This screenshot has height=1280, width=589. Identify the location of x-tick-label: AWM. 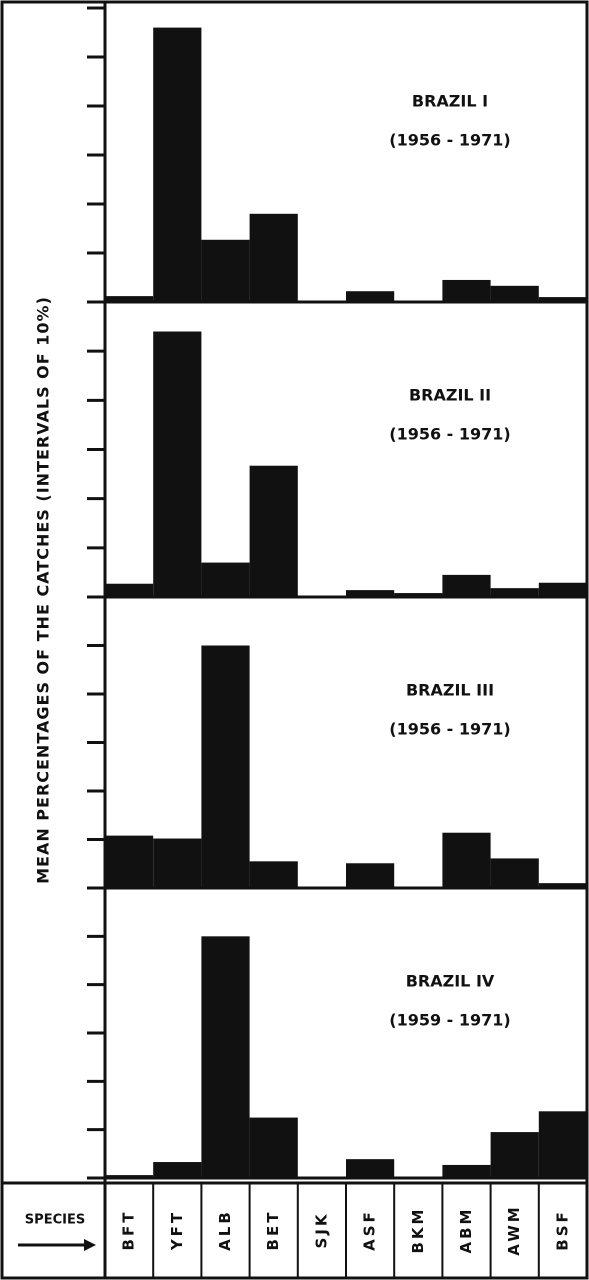
(514, 1229).